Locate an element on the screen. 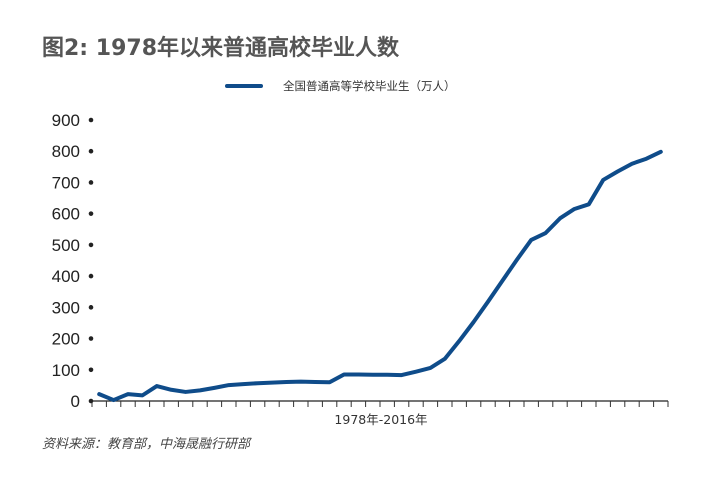  chart-title: 图2: 1978年以来普通高校毕业人数 is located at coordinates (220, 48).